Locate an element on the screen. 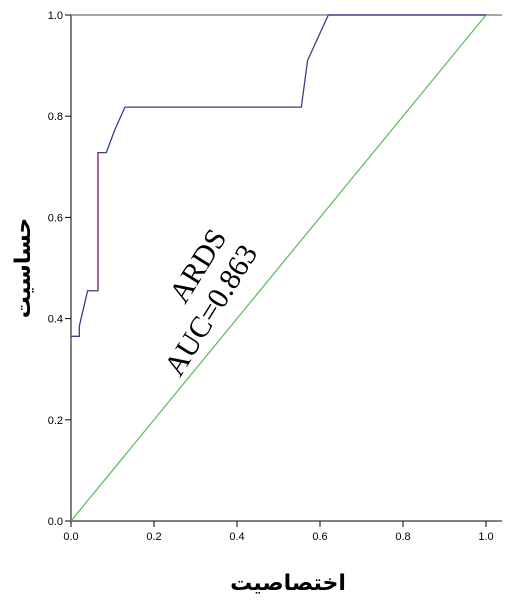  x-tick-label: 0.0 is located at coordinates (70, 537).